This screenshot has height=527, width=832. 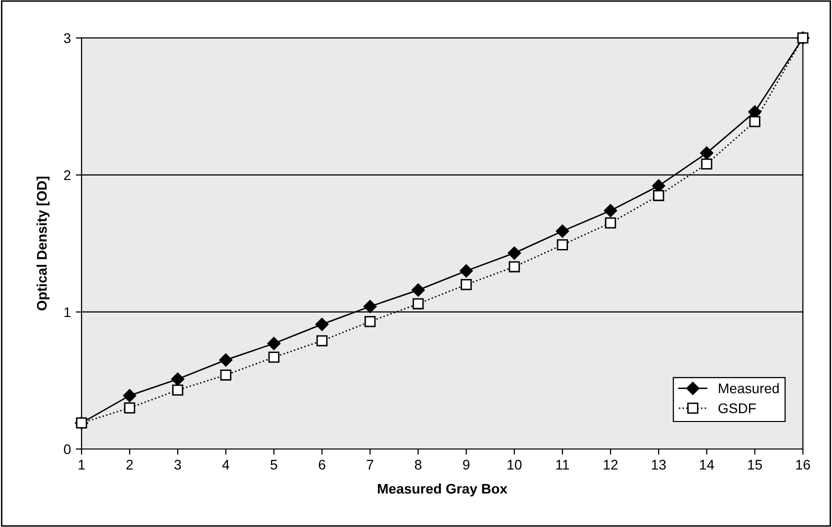 I want to click on x-tick-label: 9, so click(x=466, y=465).